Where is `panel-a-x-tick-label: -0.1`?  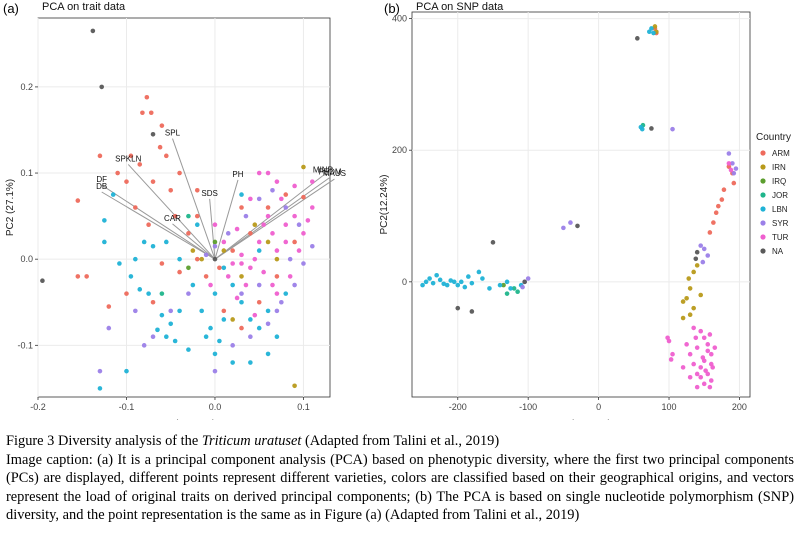 panel-a-x-tick-label: -0.1 is located at coordinates (127, 407).